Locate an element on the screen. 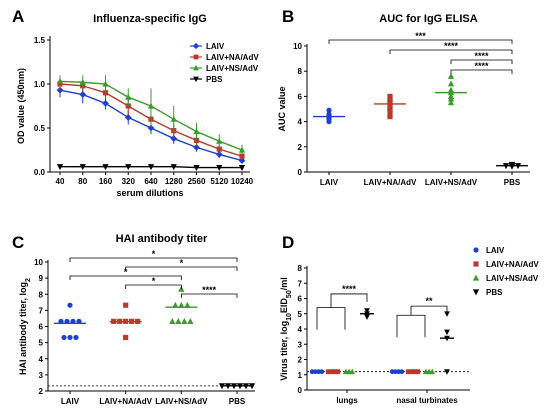 The width and height of the screenshot is (550, 415). significance-label: * is located at coordinates (154, 254).